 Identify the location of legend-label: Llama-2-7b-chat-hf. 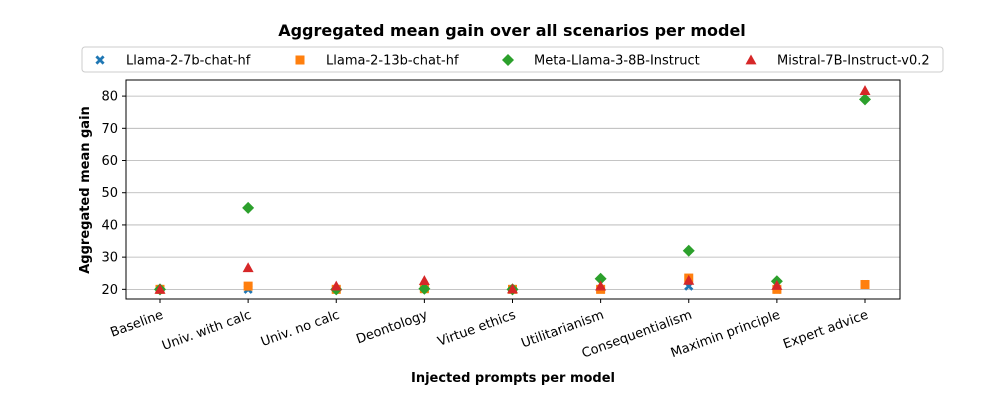
(188, 61).